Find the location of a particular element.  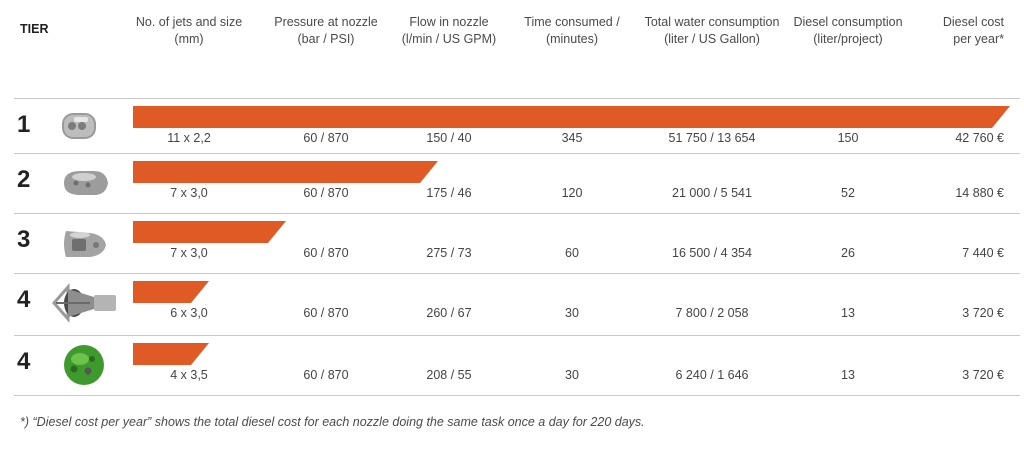

water-header-line1: Total water consumption is located at coordinates (712, 22).